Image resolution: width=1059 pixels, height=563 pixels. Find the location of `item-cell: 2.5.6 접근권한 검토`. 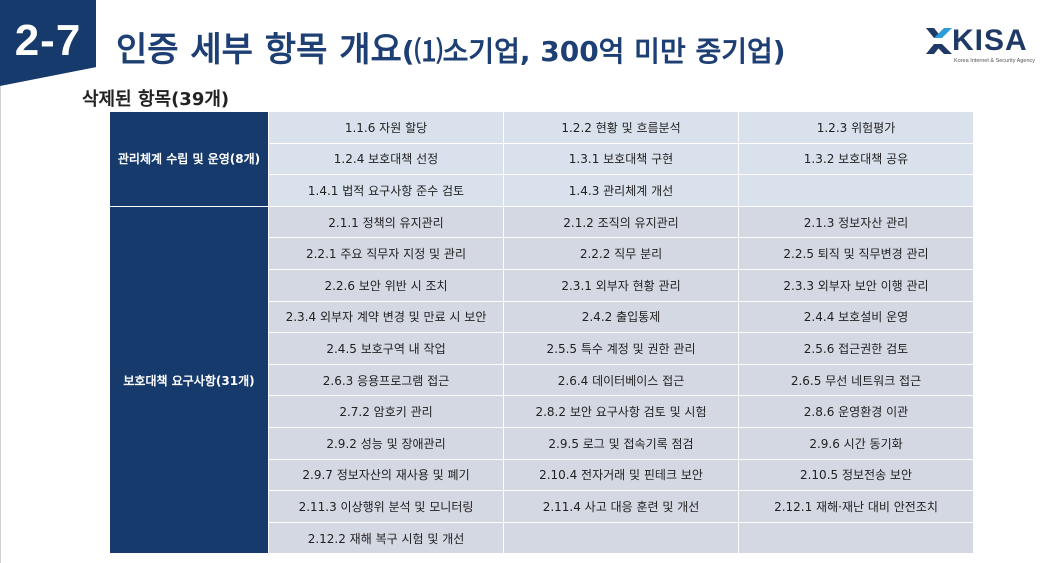

item-cell: 2.5.6 접근권한 검토 is located at coordinates (856, 348).